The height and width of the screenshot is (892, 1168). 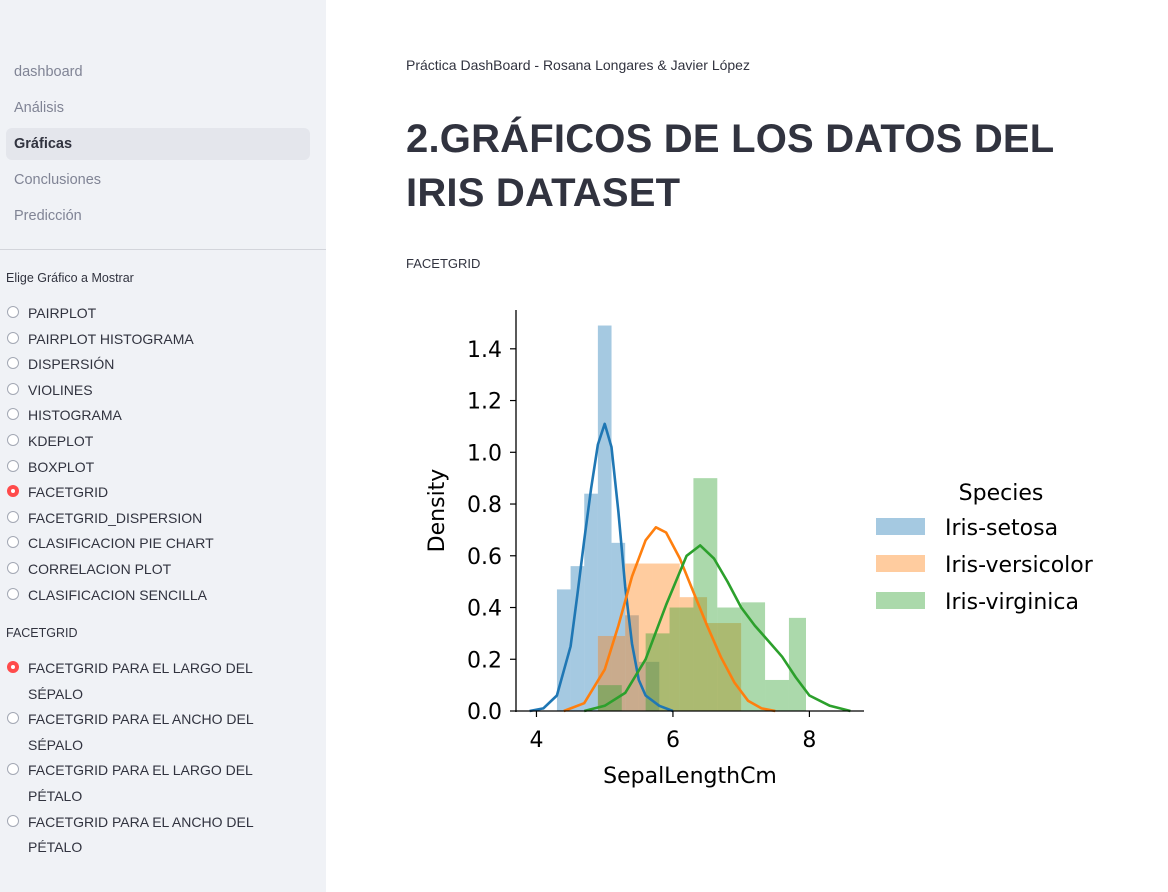 I want to click on radio-option-violines: VIOLINES, so click(x=157, y=391).